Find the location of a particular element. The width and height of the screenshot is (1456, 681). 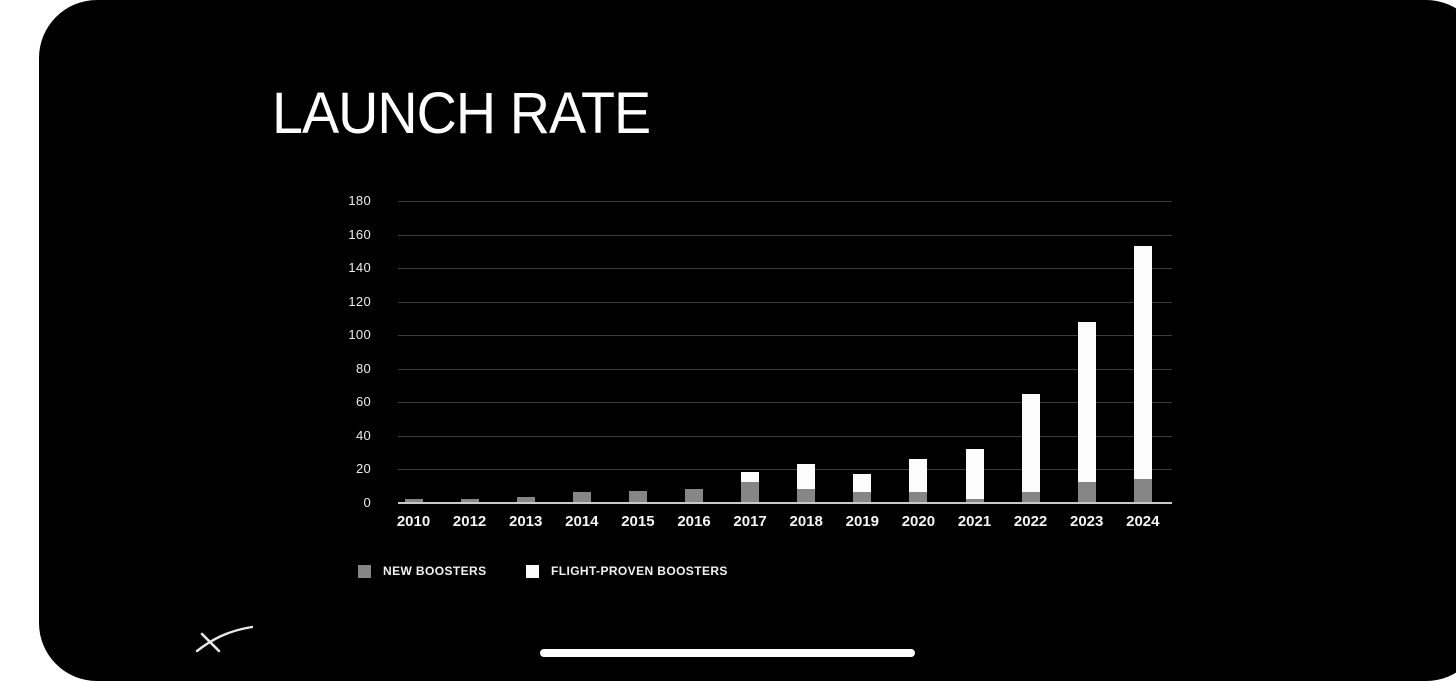

legend-label: FLIGHT-PROVEN BOOSTERS is located at coordinates (639, 571).